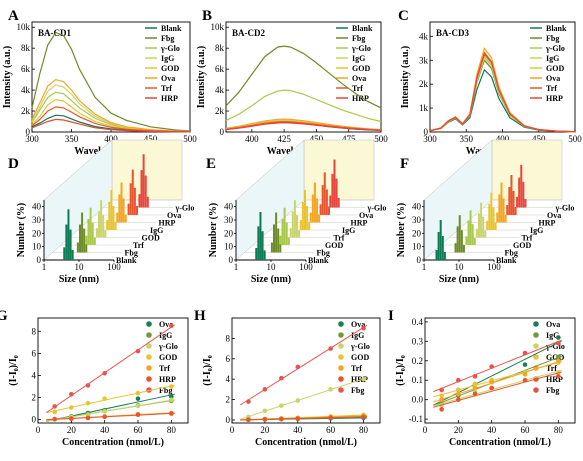 This screenshot has width=583, height=461. What do you see at coordinates (220, 111) in the screenshot?
I see `y-tick-label: 2k` at bounding box center [220, 111].